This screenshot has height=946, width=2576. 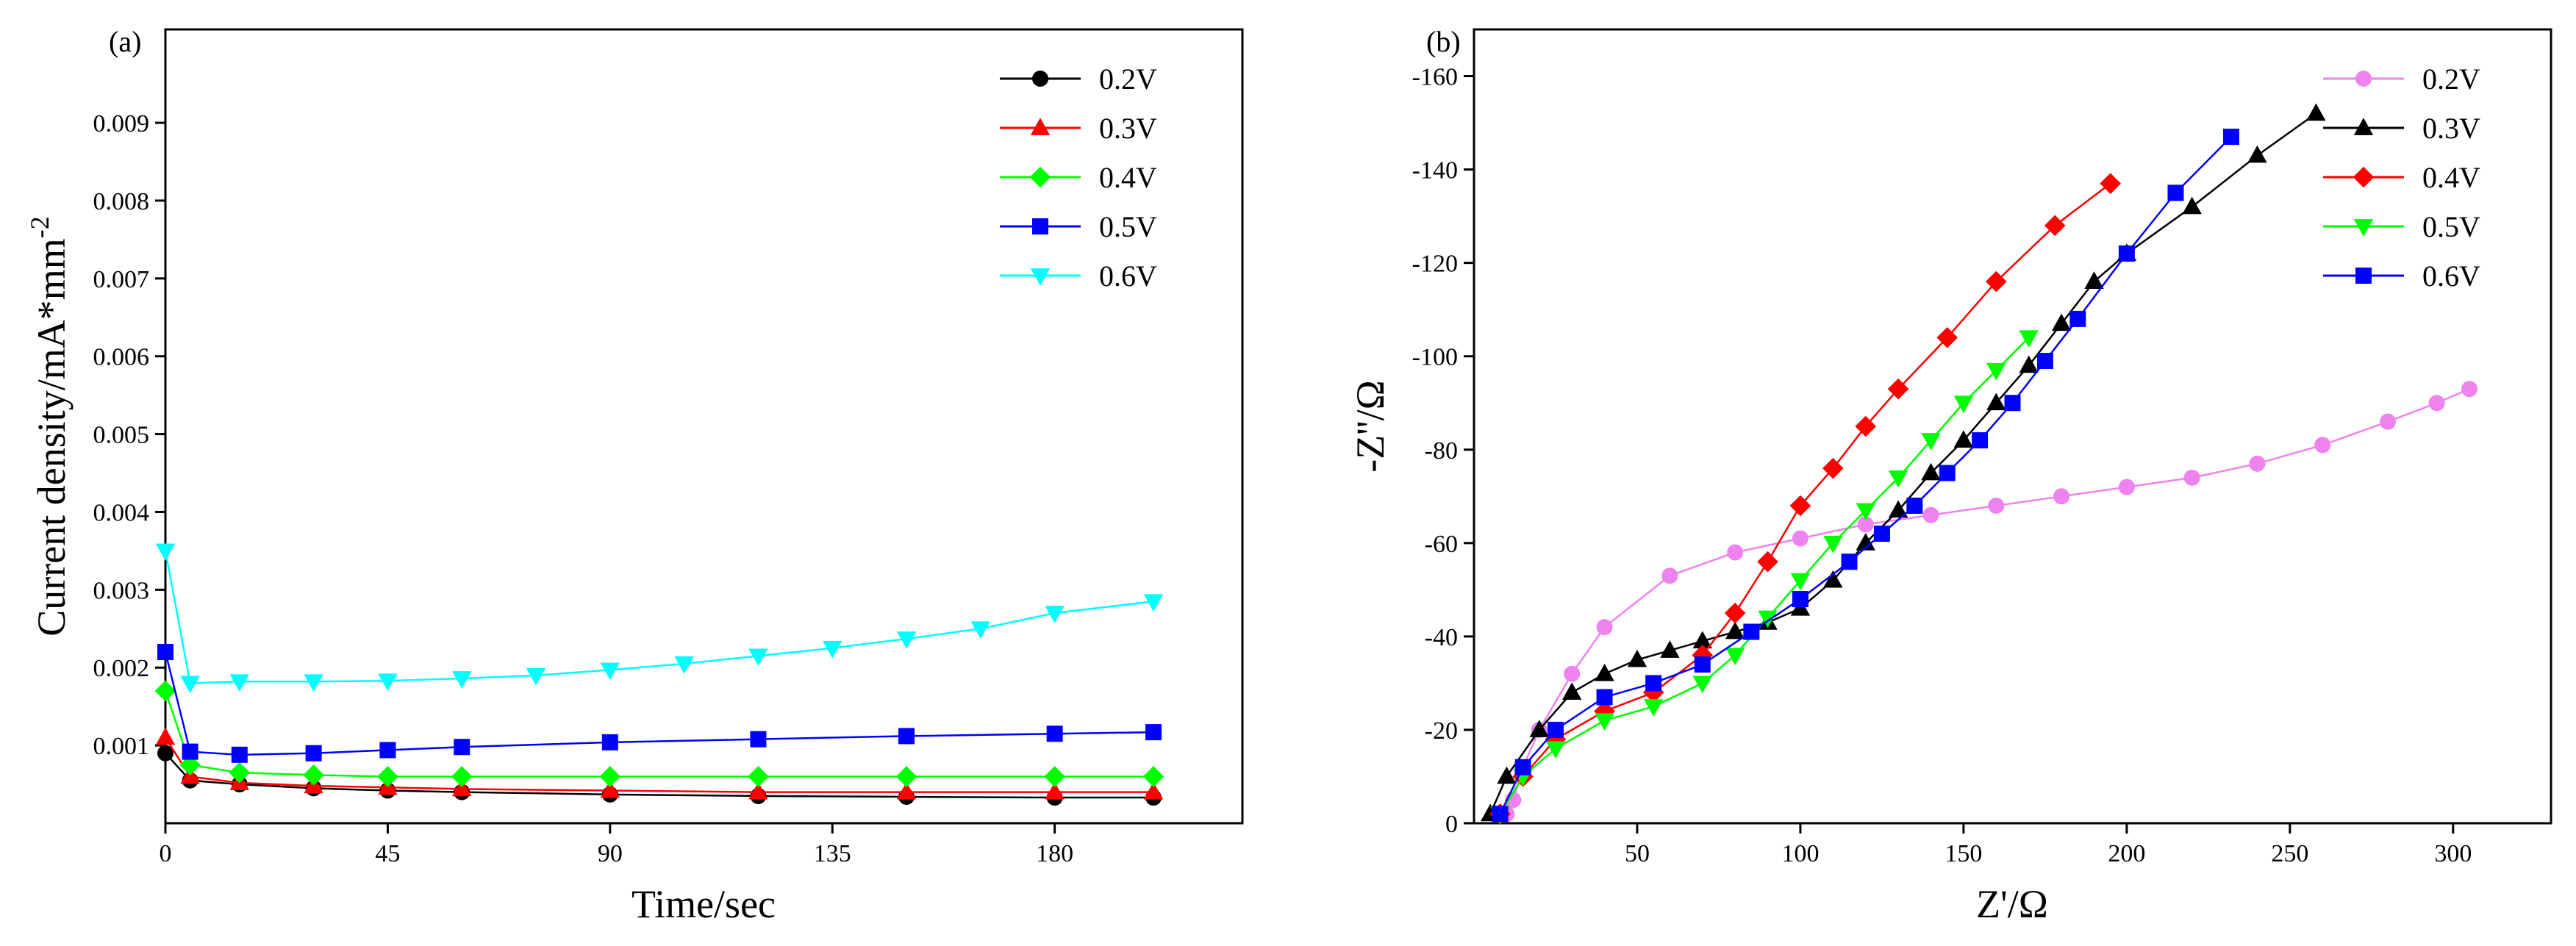 What do you see at coordinates (49, 426) in the screenshot?
I see `y-axis-title-a: Current density/mA*mm-2` at bounding box center [49, 426].